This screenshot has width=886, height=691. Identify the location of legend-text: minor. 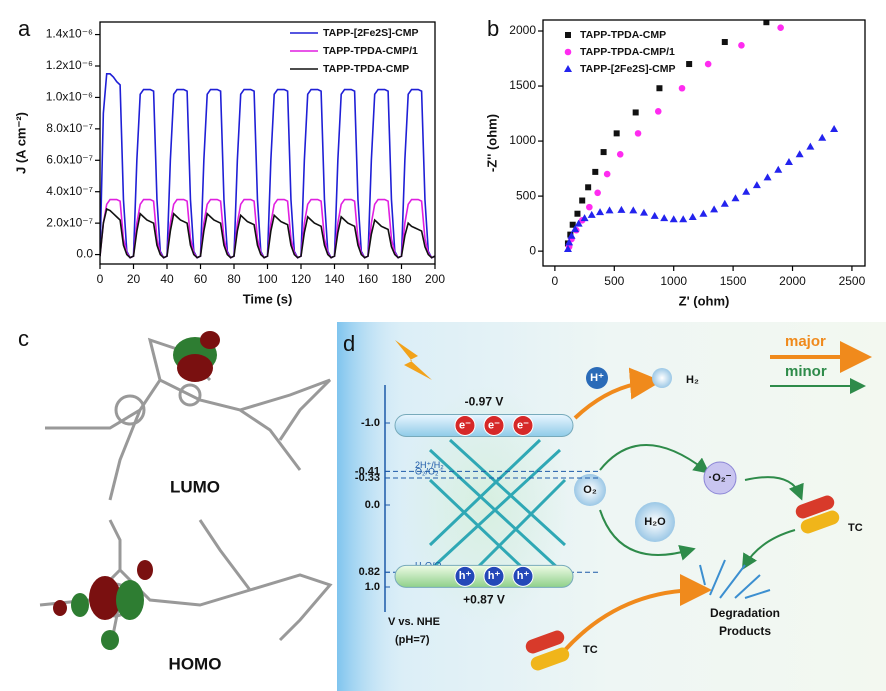
(806, 371).